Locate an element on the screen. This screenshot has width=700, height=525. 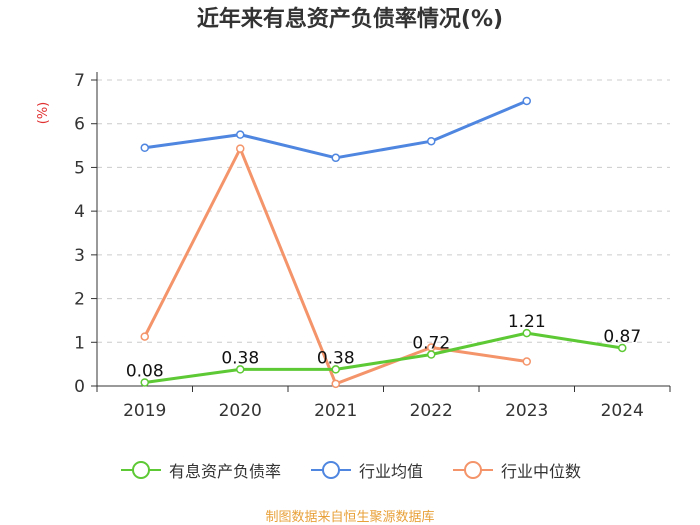
y-axis-label: (%) is located at coordinates (43, 113).